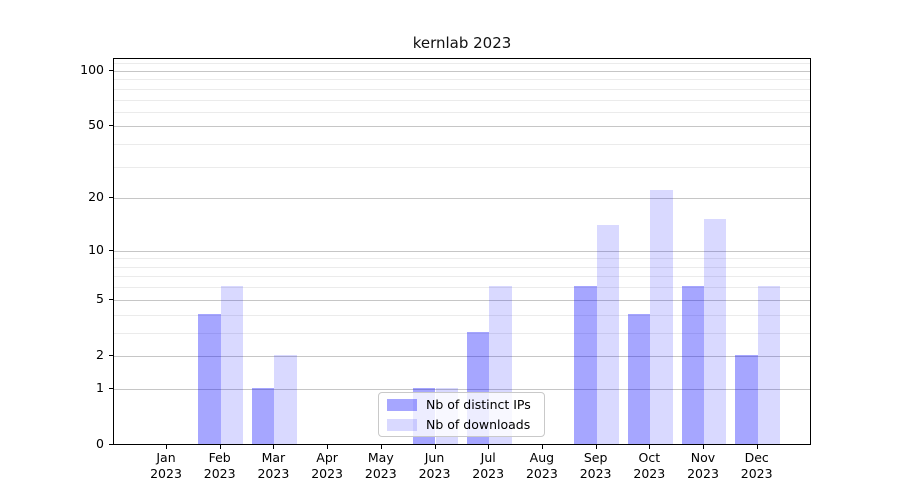  Describe the element at coordinates (541, 465) in the screenshot. I see `x-tick-label: Aug 2023` at that location.